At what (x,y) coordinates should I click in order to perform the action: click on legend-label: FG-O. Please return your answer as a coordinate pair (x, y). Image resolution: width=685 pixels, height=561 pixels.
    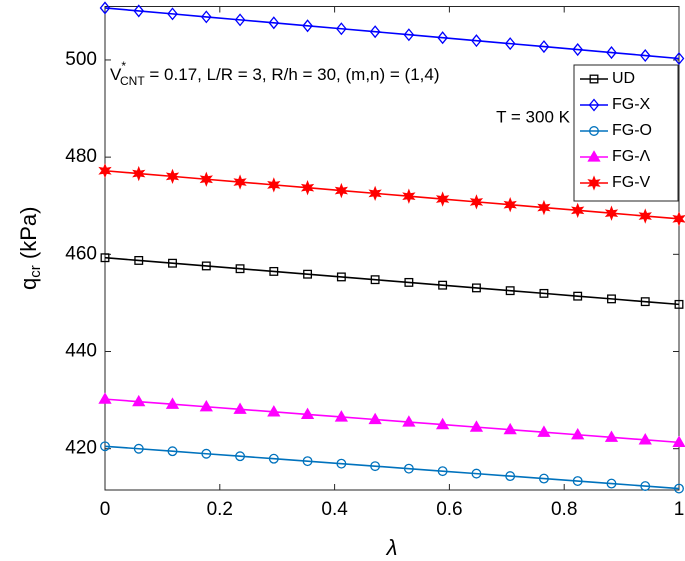
    Looking at the image, I should click on (632, 130).